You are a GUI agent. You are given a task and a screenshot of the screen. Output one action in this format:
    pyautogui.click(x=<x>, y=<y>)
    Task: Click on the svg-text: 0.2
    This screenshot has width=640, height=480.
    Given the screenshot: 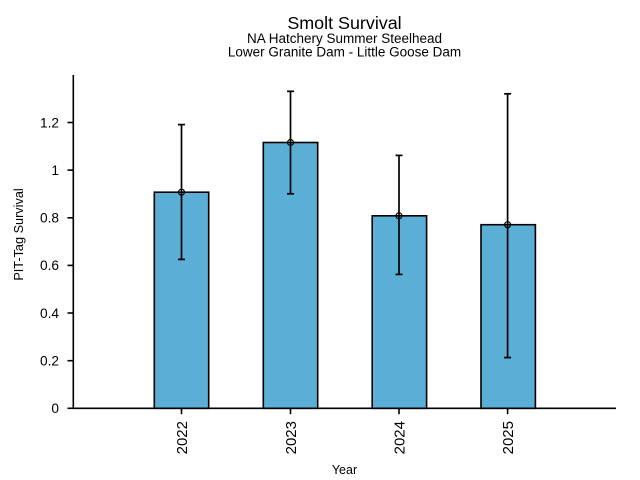 What is the action you would take?
    pyautogui.click(x=49, y=361)
    